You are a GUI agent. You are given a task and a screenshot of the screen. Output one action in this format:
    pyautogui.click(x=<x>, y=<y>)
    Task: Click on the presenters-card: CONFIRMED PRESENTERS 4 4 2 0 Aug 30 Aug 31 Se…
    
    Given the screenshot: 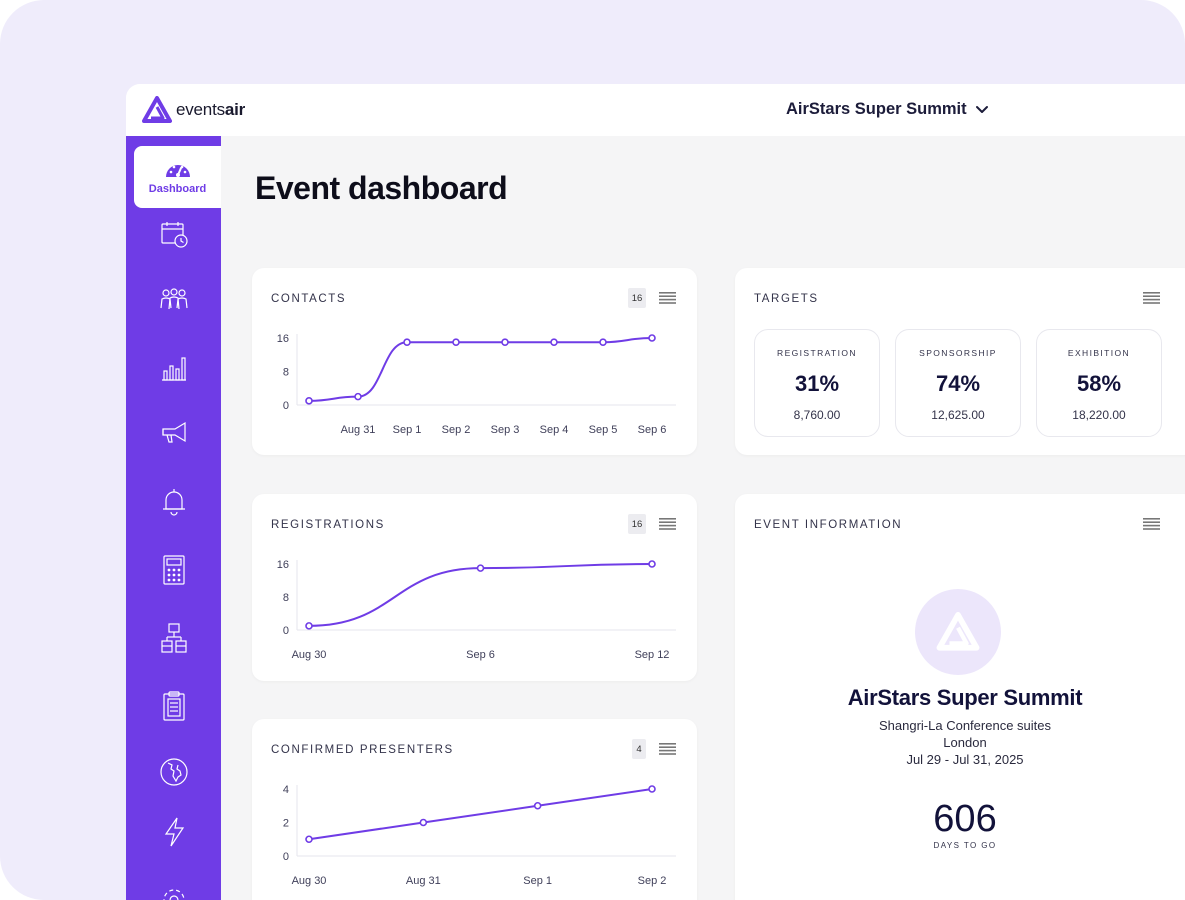 What is the action you would take?
    pyautogui.click(x=474, y=809)
    